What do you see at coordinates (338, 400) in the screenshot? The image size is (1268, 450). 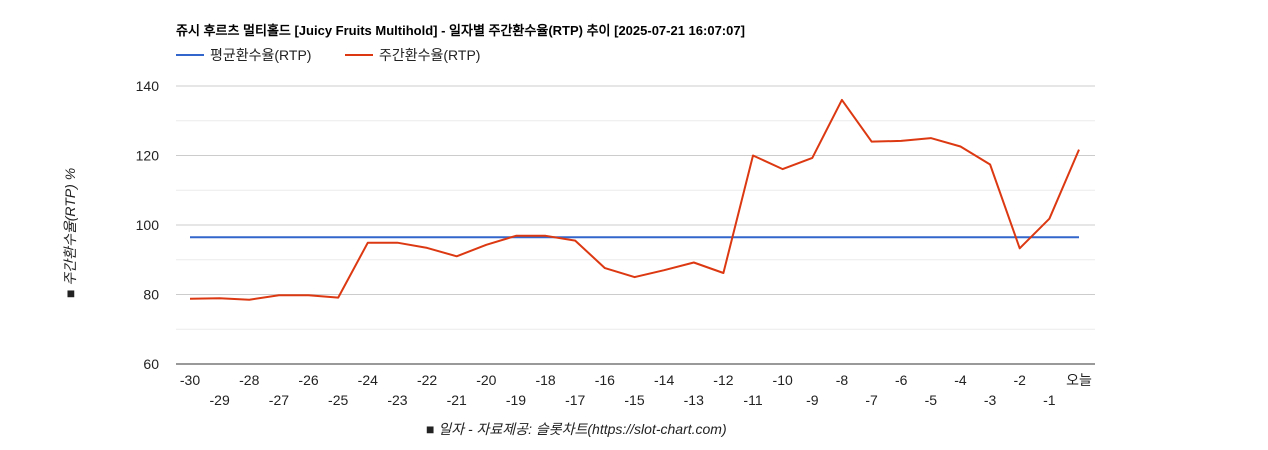 I see `x-tick-label: -25` at bounding box center [338, 400].